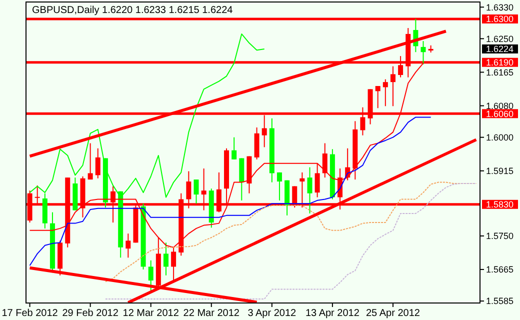 Image resolution: width=520 pixels, height=320 pixels. Describe the element at coordinates (500, 49) in the screenshot. I see `text: 1.6224` at that location.